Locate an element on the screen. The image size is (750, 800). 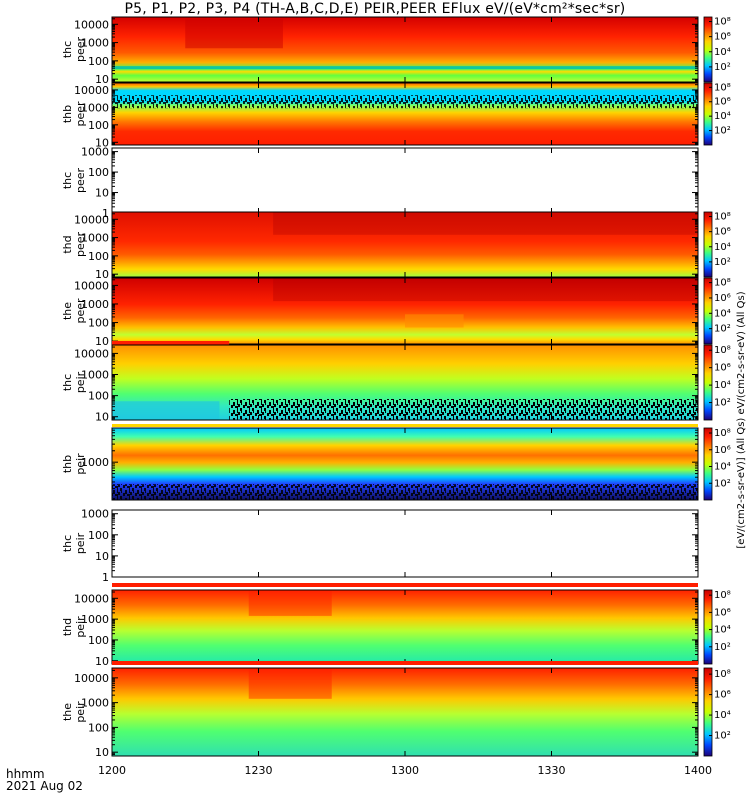
colorbar-thd_peer is located at coordinates (708, 244).